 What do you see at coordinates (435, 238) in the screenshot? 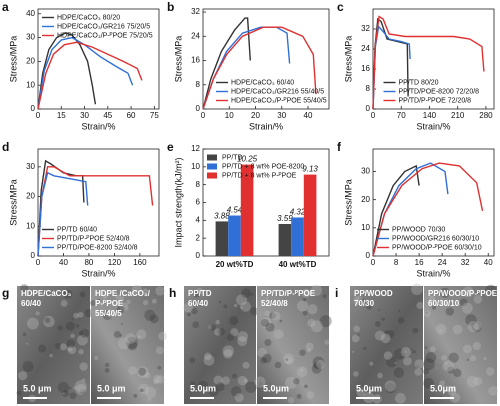
I see `legend-label: PP/WOOD/GR216 60/30/10` at bounding box center [435, 238].